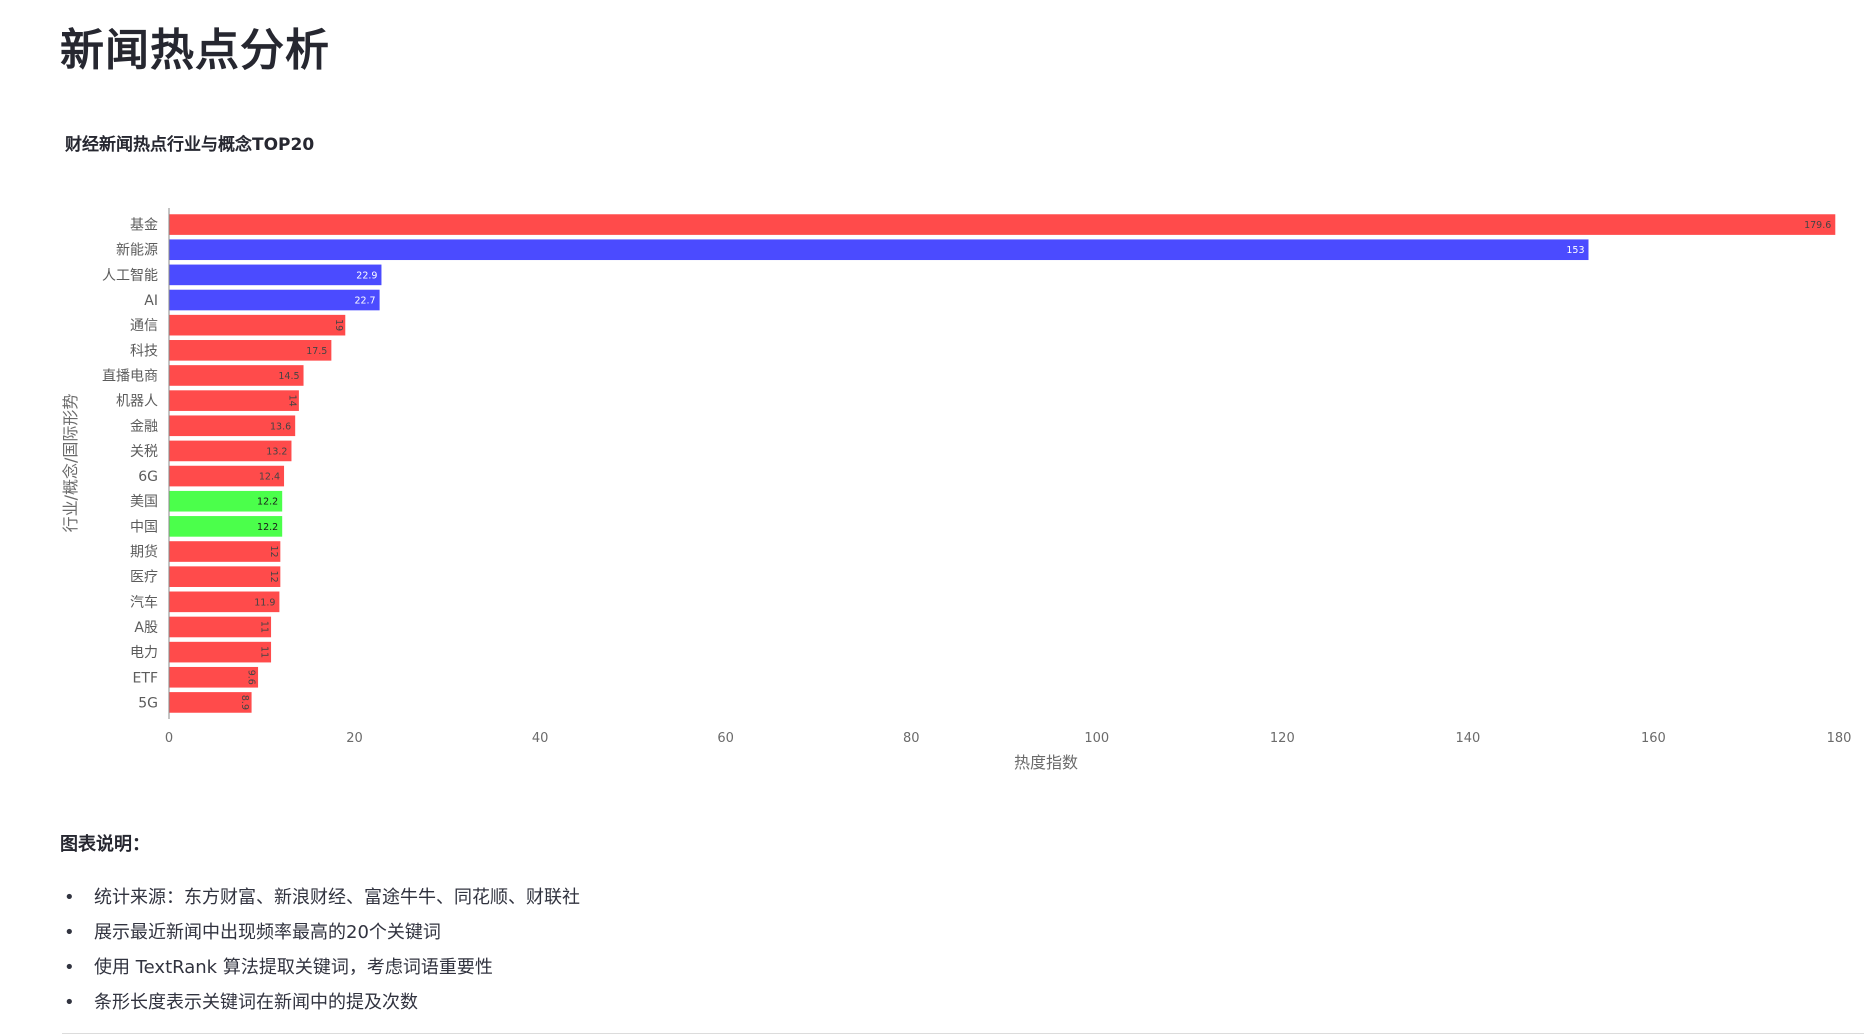 Image resolution: width=1864 pixels, height=1035 pixels. What do you see at coordinates (151, 301) in the screenshot?
I see `category-label: AI` at bounding box center [151, 301].